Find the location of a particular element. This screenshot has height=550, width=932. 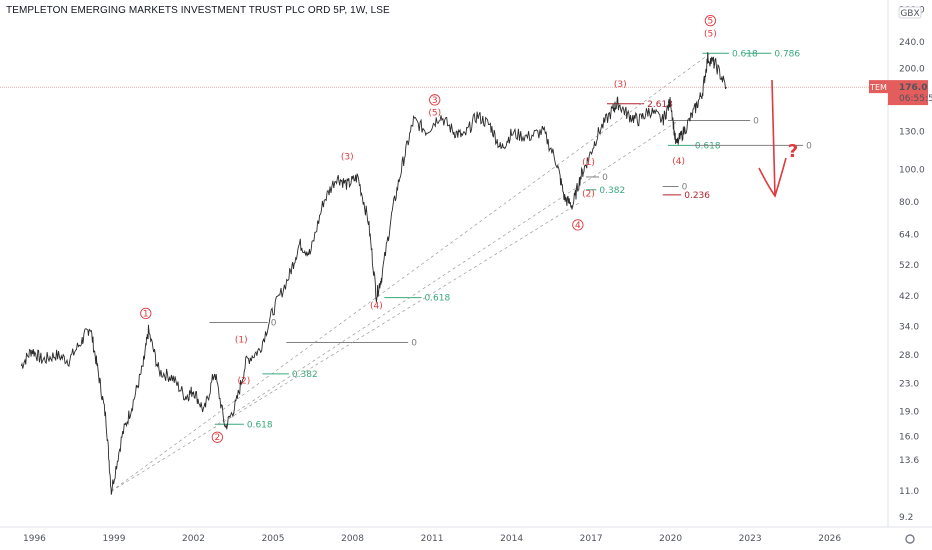

time-tick-label: 2017 is located at coordinates (591, 539).